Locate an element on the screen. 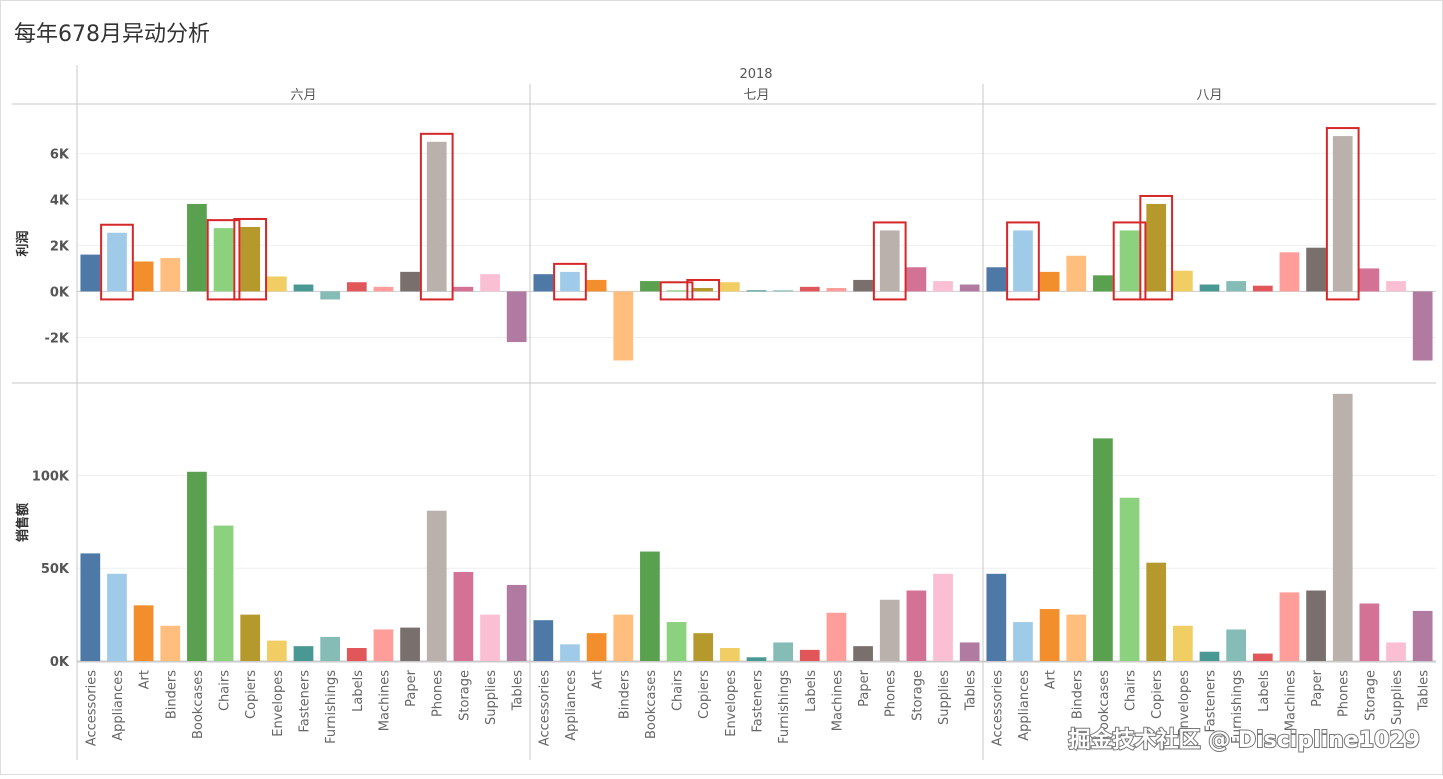  bar-p1-m1-accessories is located at coordinates (543, 640).